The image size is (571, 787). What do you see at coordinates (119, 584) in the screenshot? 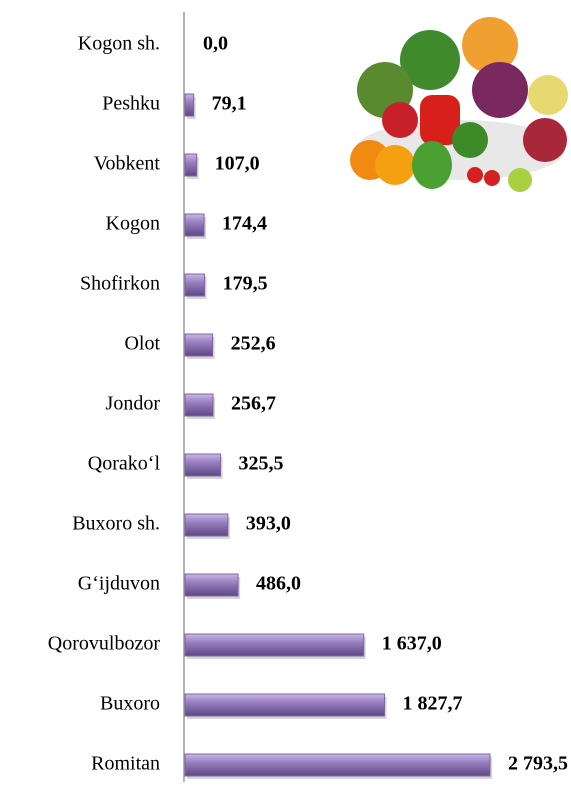
I see `category-label: G‘ijduvon` at bounding box center [119, 584].